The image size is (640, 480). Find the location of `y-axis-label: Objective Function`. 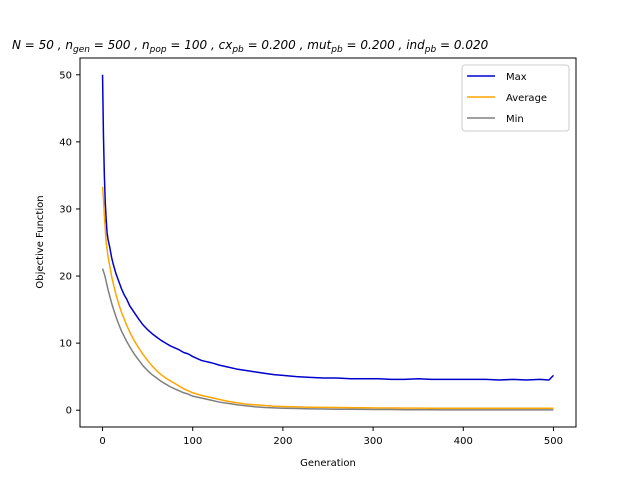

y-axis-label: Objective Function is located at coordinates (40, 241).